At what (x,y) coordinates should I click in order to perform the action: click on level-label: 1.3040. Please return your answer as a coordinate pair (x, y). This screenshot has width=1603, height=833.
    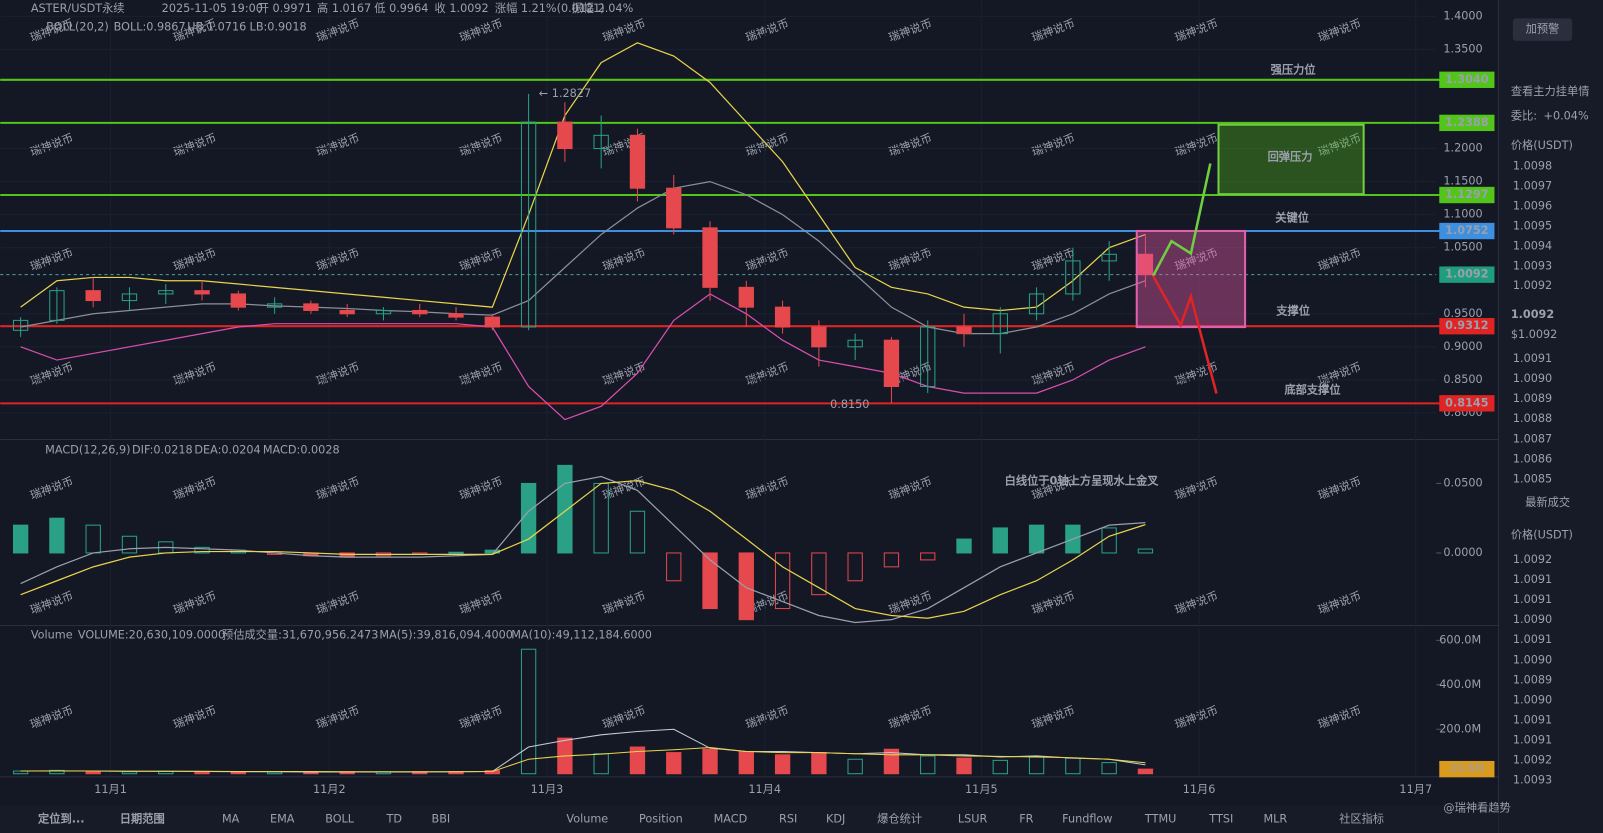
    Looking at the image, I should click on (1467, 79).